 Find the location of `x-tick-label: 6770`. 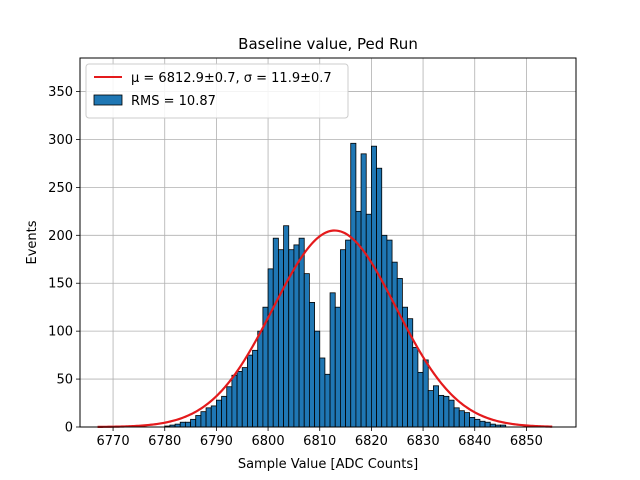

x-tick-label: 6770 is located at coordinates (113, 441).